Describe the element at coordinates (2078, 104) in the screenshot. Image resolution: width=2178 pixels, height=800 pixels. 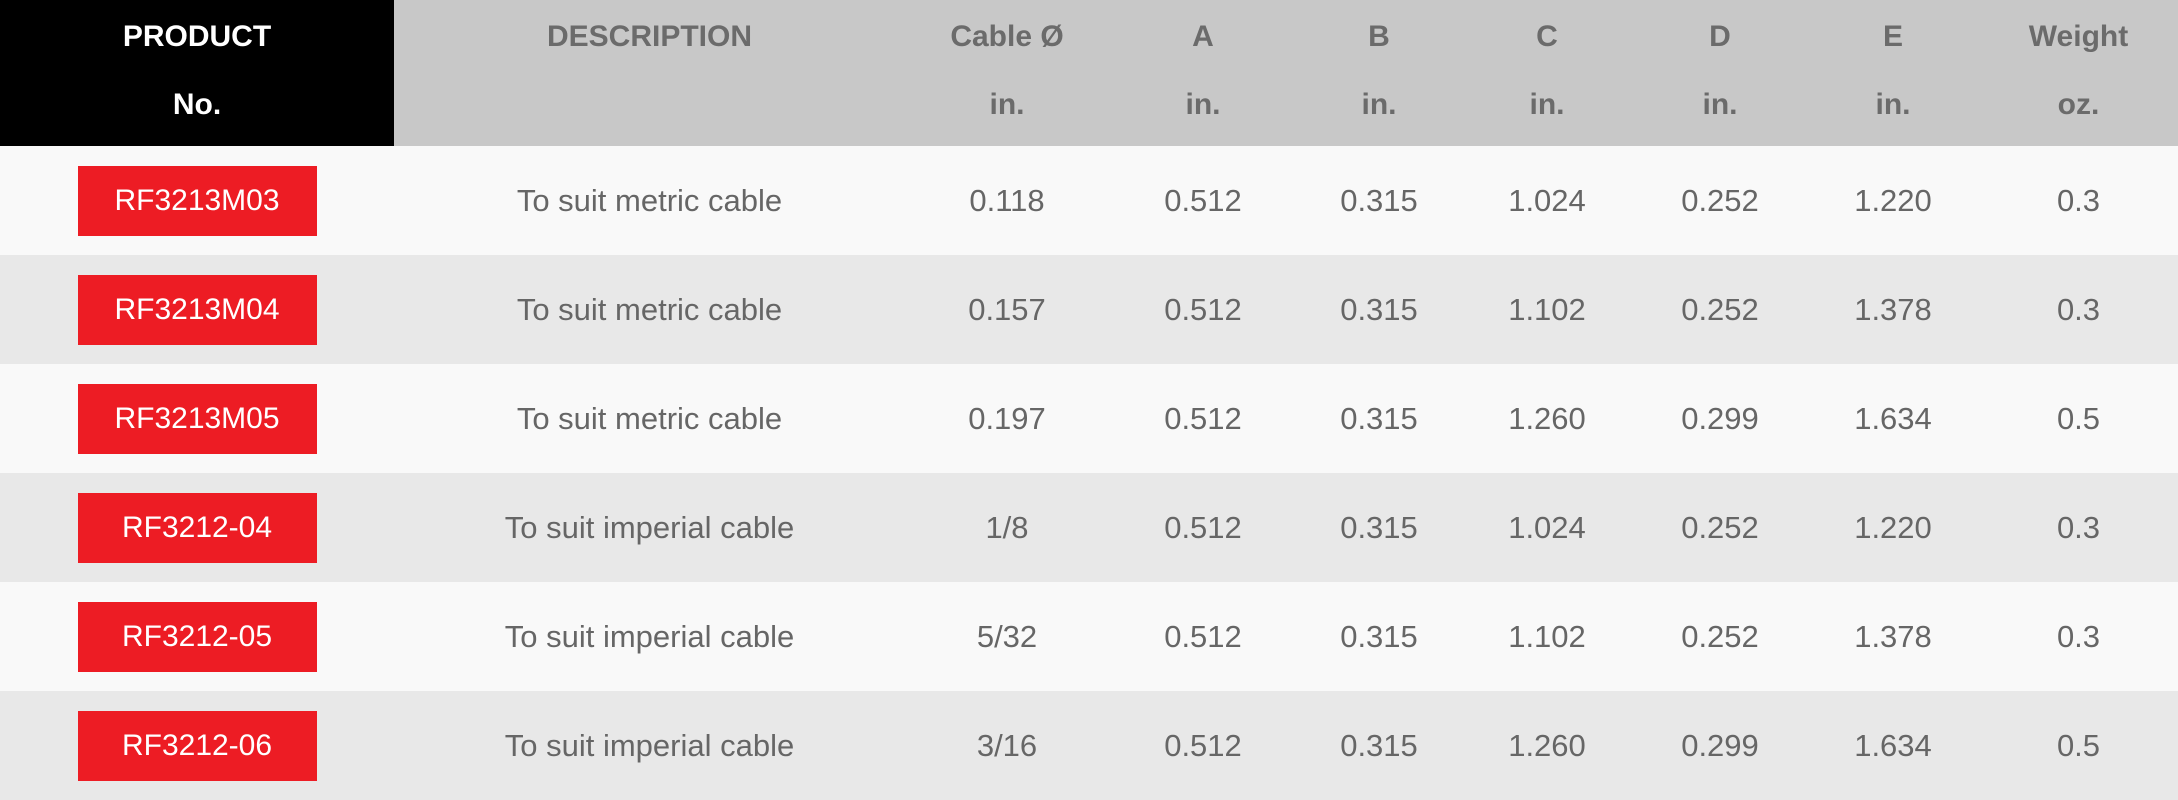
I see `header-text: oz.` at that location.